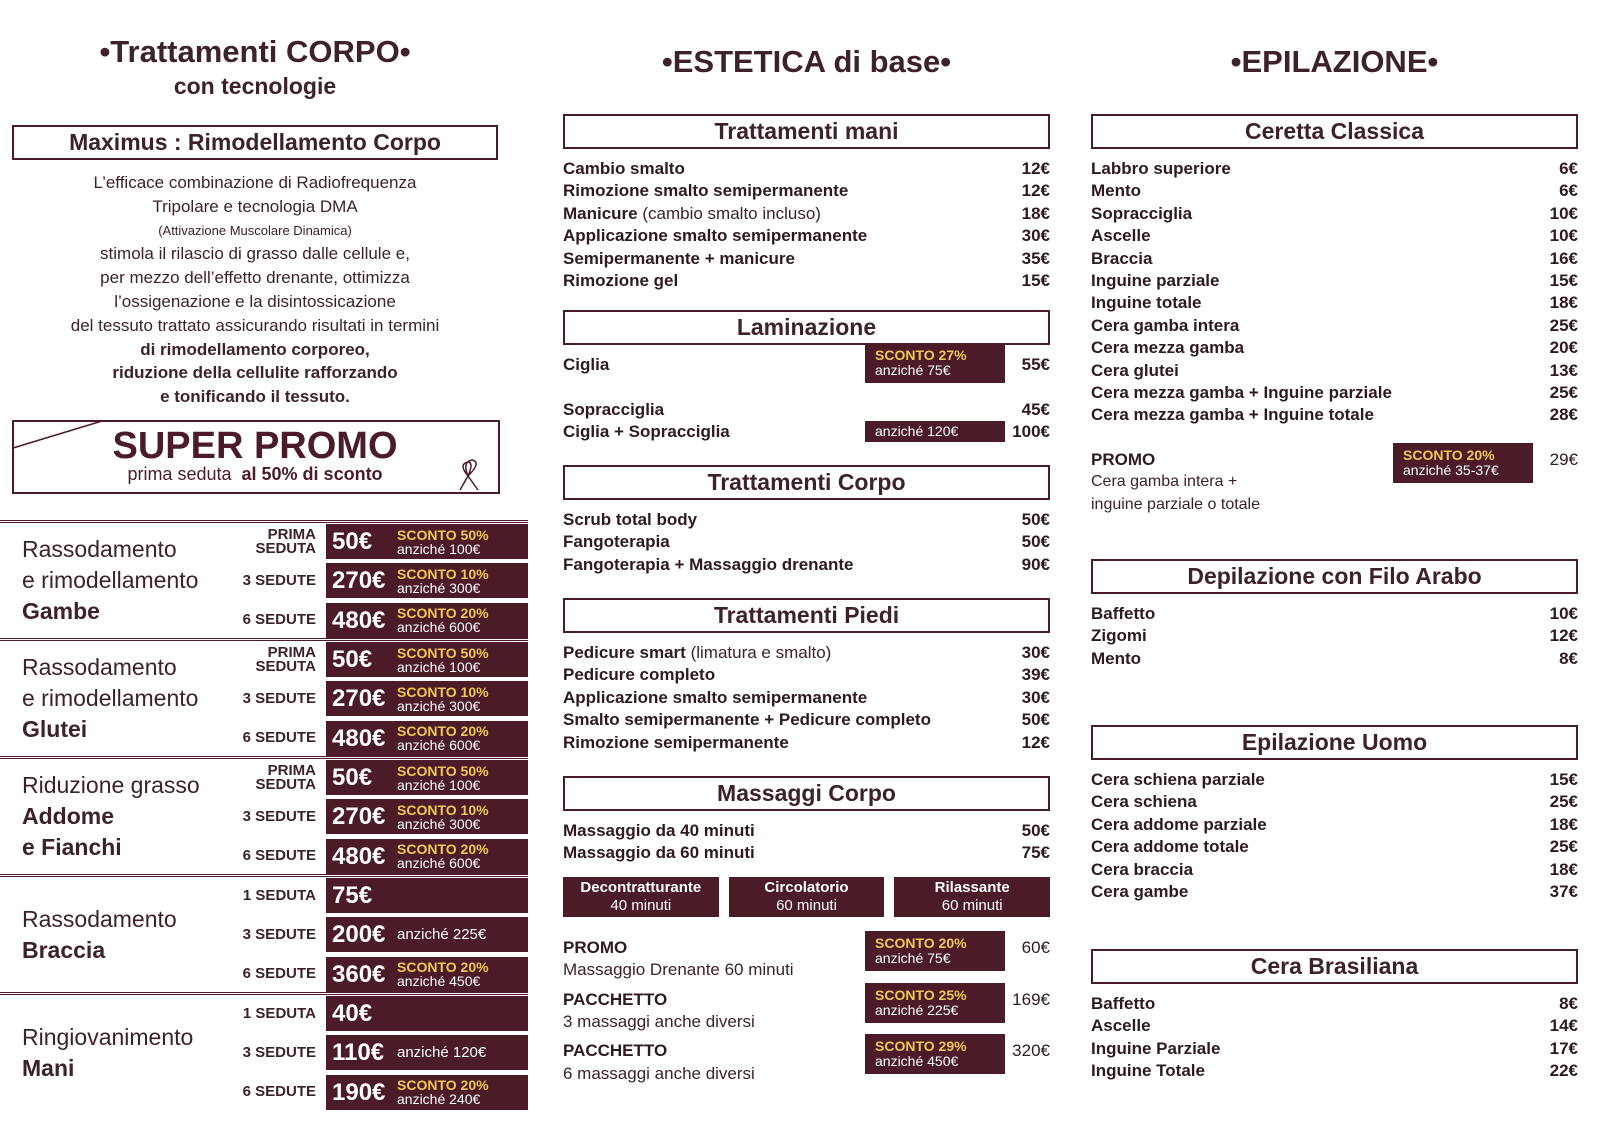 The width and height of the screenshot is (1600, 1140). What do you see at coordinates (659, 853) in the screenshot?
I see `item-name: Massaggio da 60 minuti` at bounding box center [659, 853].